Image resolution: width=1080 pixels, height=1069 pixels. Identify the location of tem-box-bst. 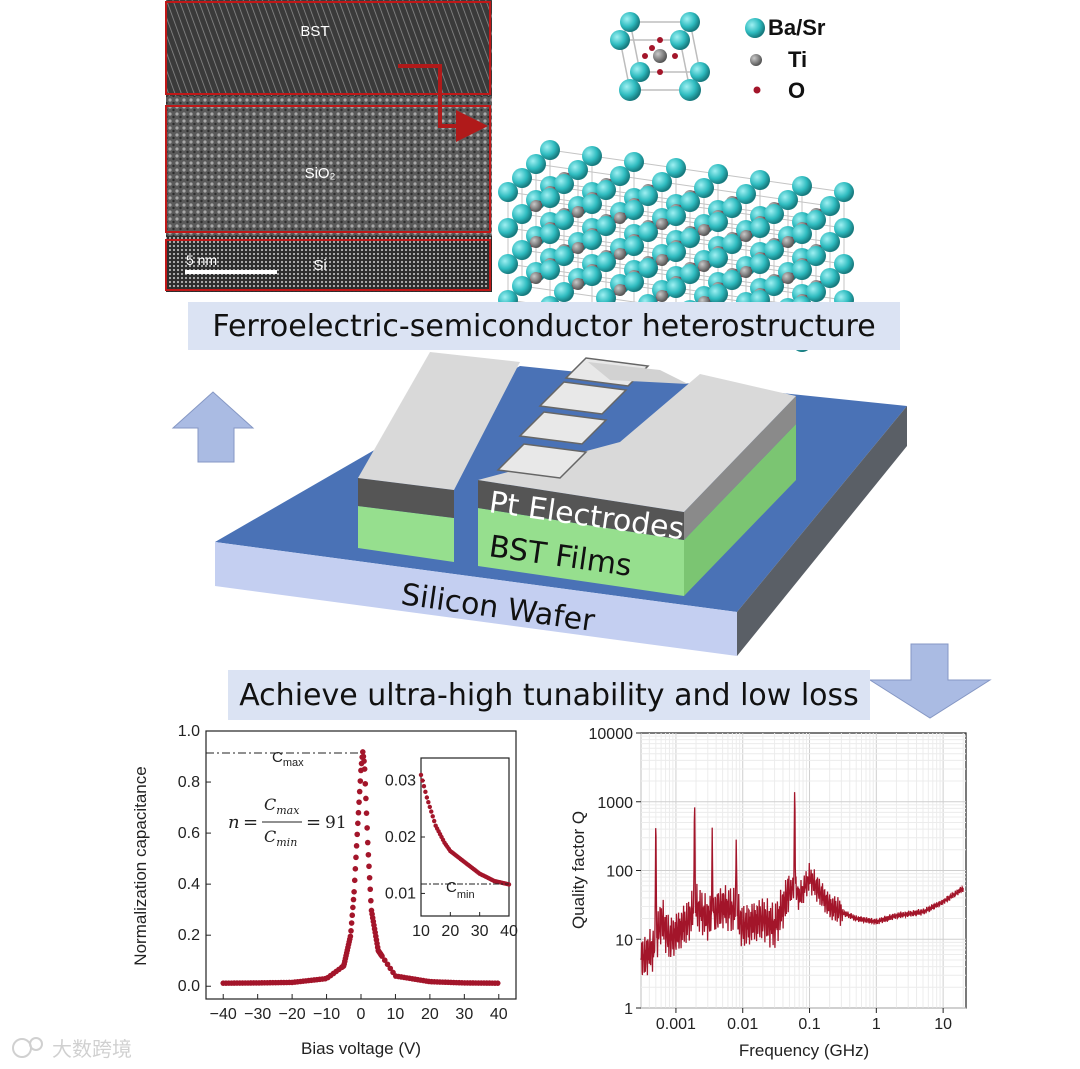
(328, 48).